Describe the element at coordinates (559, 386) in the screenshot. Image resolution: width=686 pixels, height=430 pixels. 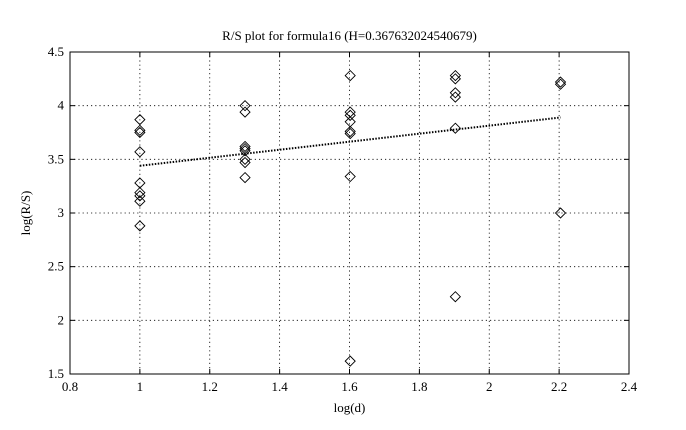
I see `x-tick-label: 2.2` at that location.